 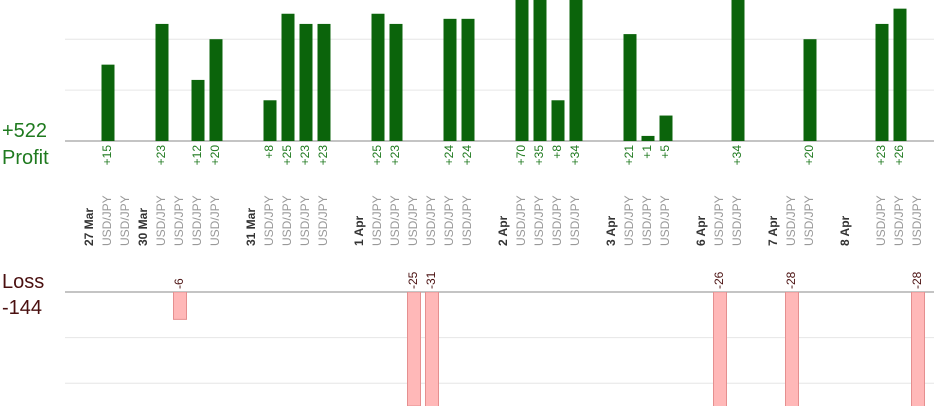 I want to click on value-label: -31, so click(x=431, y=280).